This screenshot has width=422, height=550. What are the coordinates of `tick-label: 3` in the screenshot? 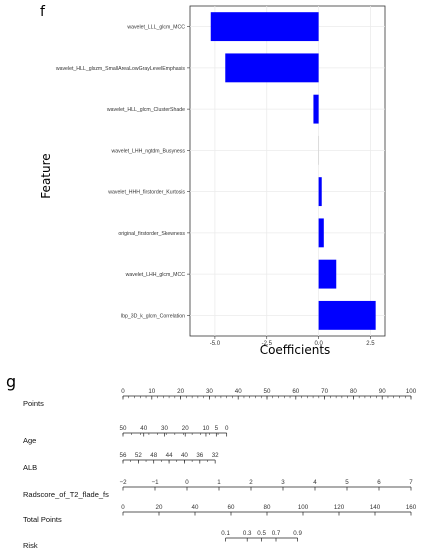 It's located at (283, 482).